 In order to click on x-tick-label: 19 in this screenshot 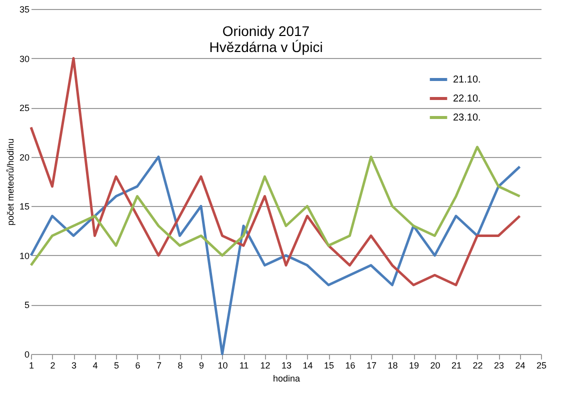, I will do `click(414, 365)`.